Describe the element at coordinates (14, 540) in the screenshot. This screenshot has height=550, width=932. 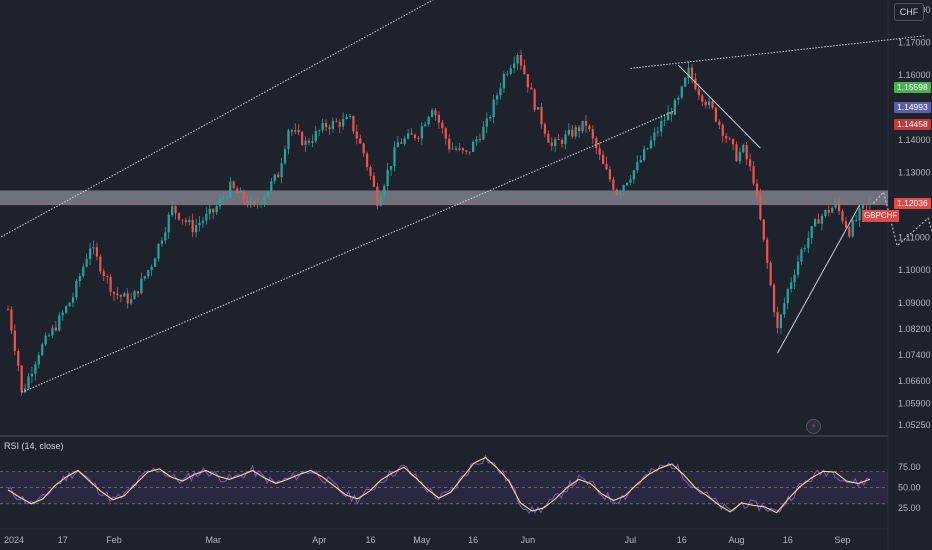
I see `x-tick-label: 2024` at that location.